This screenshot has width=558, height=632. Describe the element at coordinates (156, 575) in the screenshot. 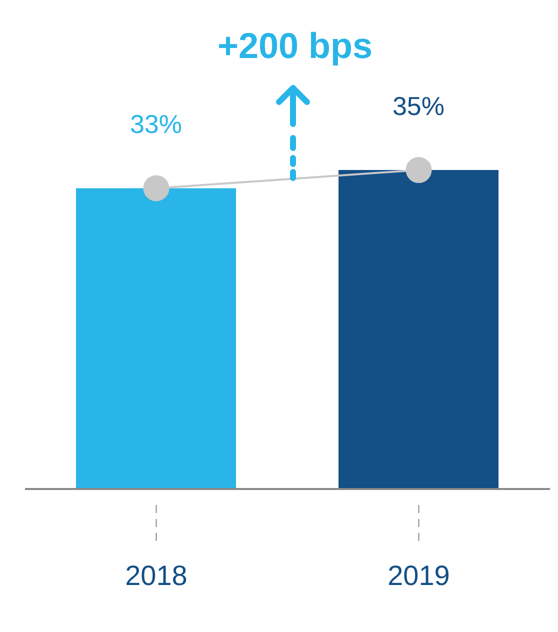

I see `x-tick-label: 2018` at that location.